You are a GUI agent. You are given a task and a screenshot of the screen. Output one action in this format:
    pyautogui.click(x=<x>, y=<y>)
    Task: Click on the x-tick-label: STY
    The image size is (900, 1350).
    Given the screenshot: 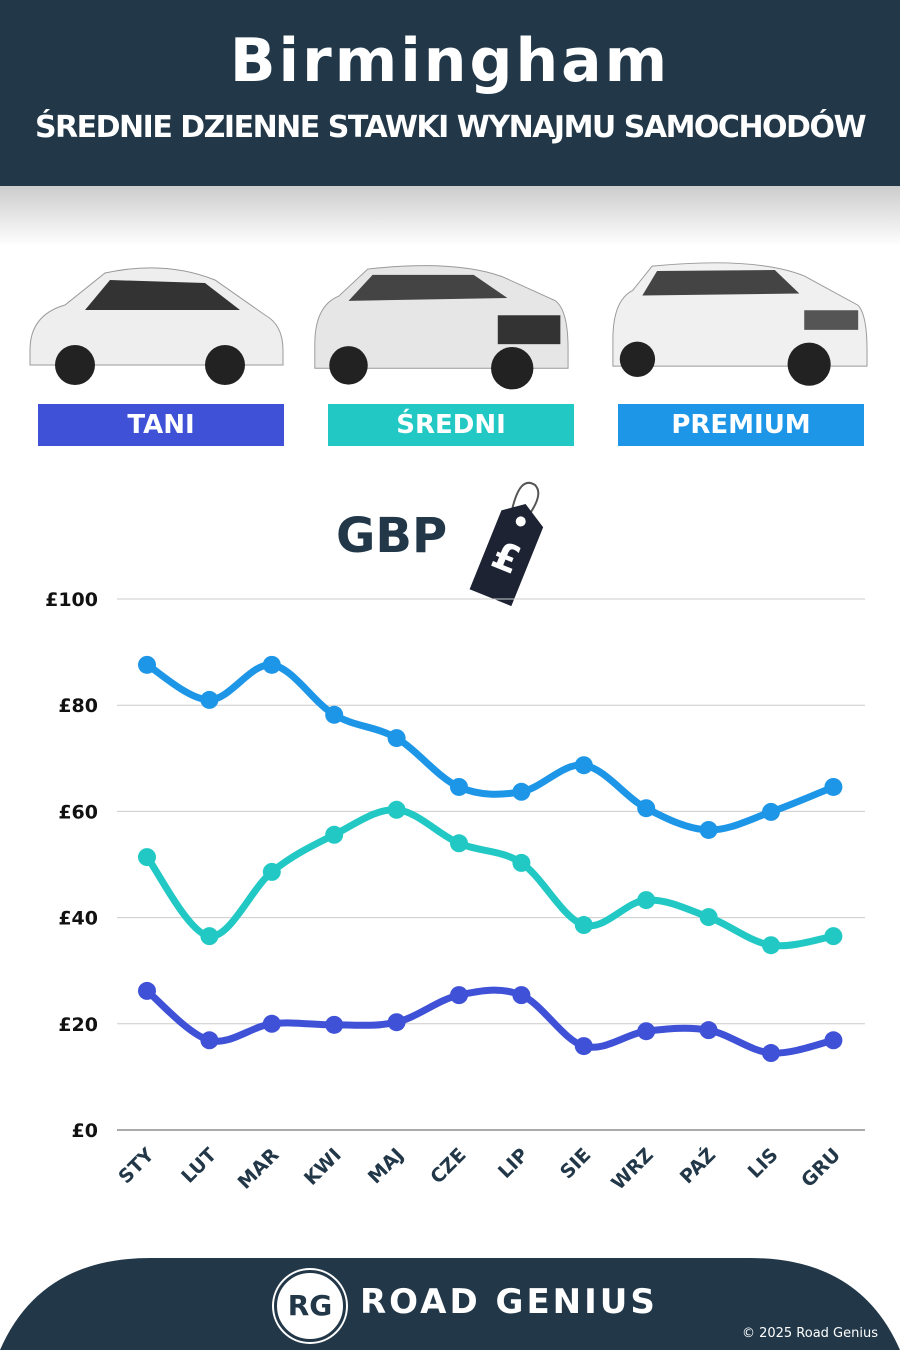 What is the action you would take?
    pyautogui.click(x=136, y=1166)
    